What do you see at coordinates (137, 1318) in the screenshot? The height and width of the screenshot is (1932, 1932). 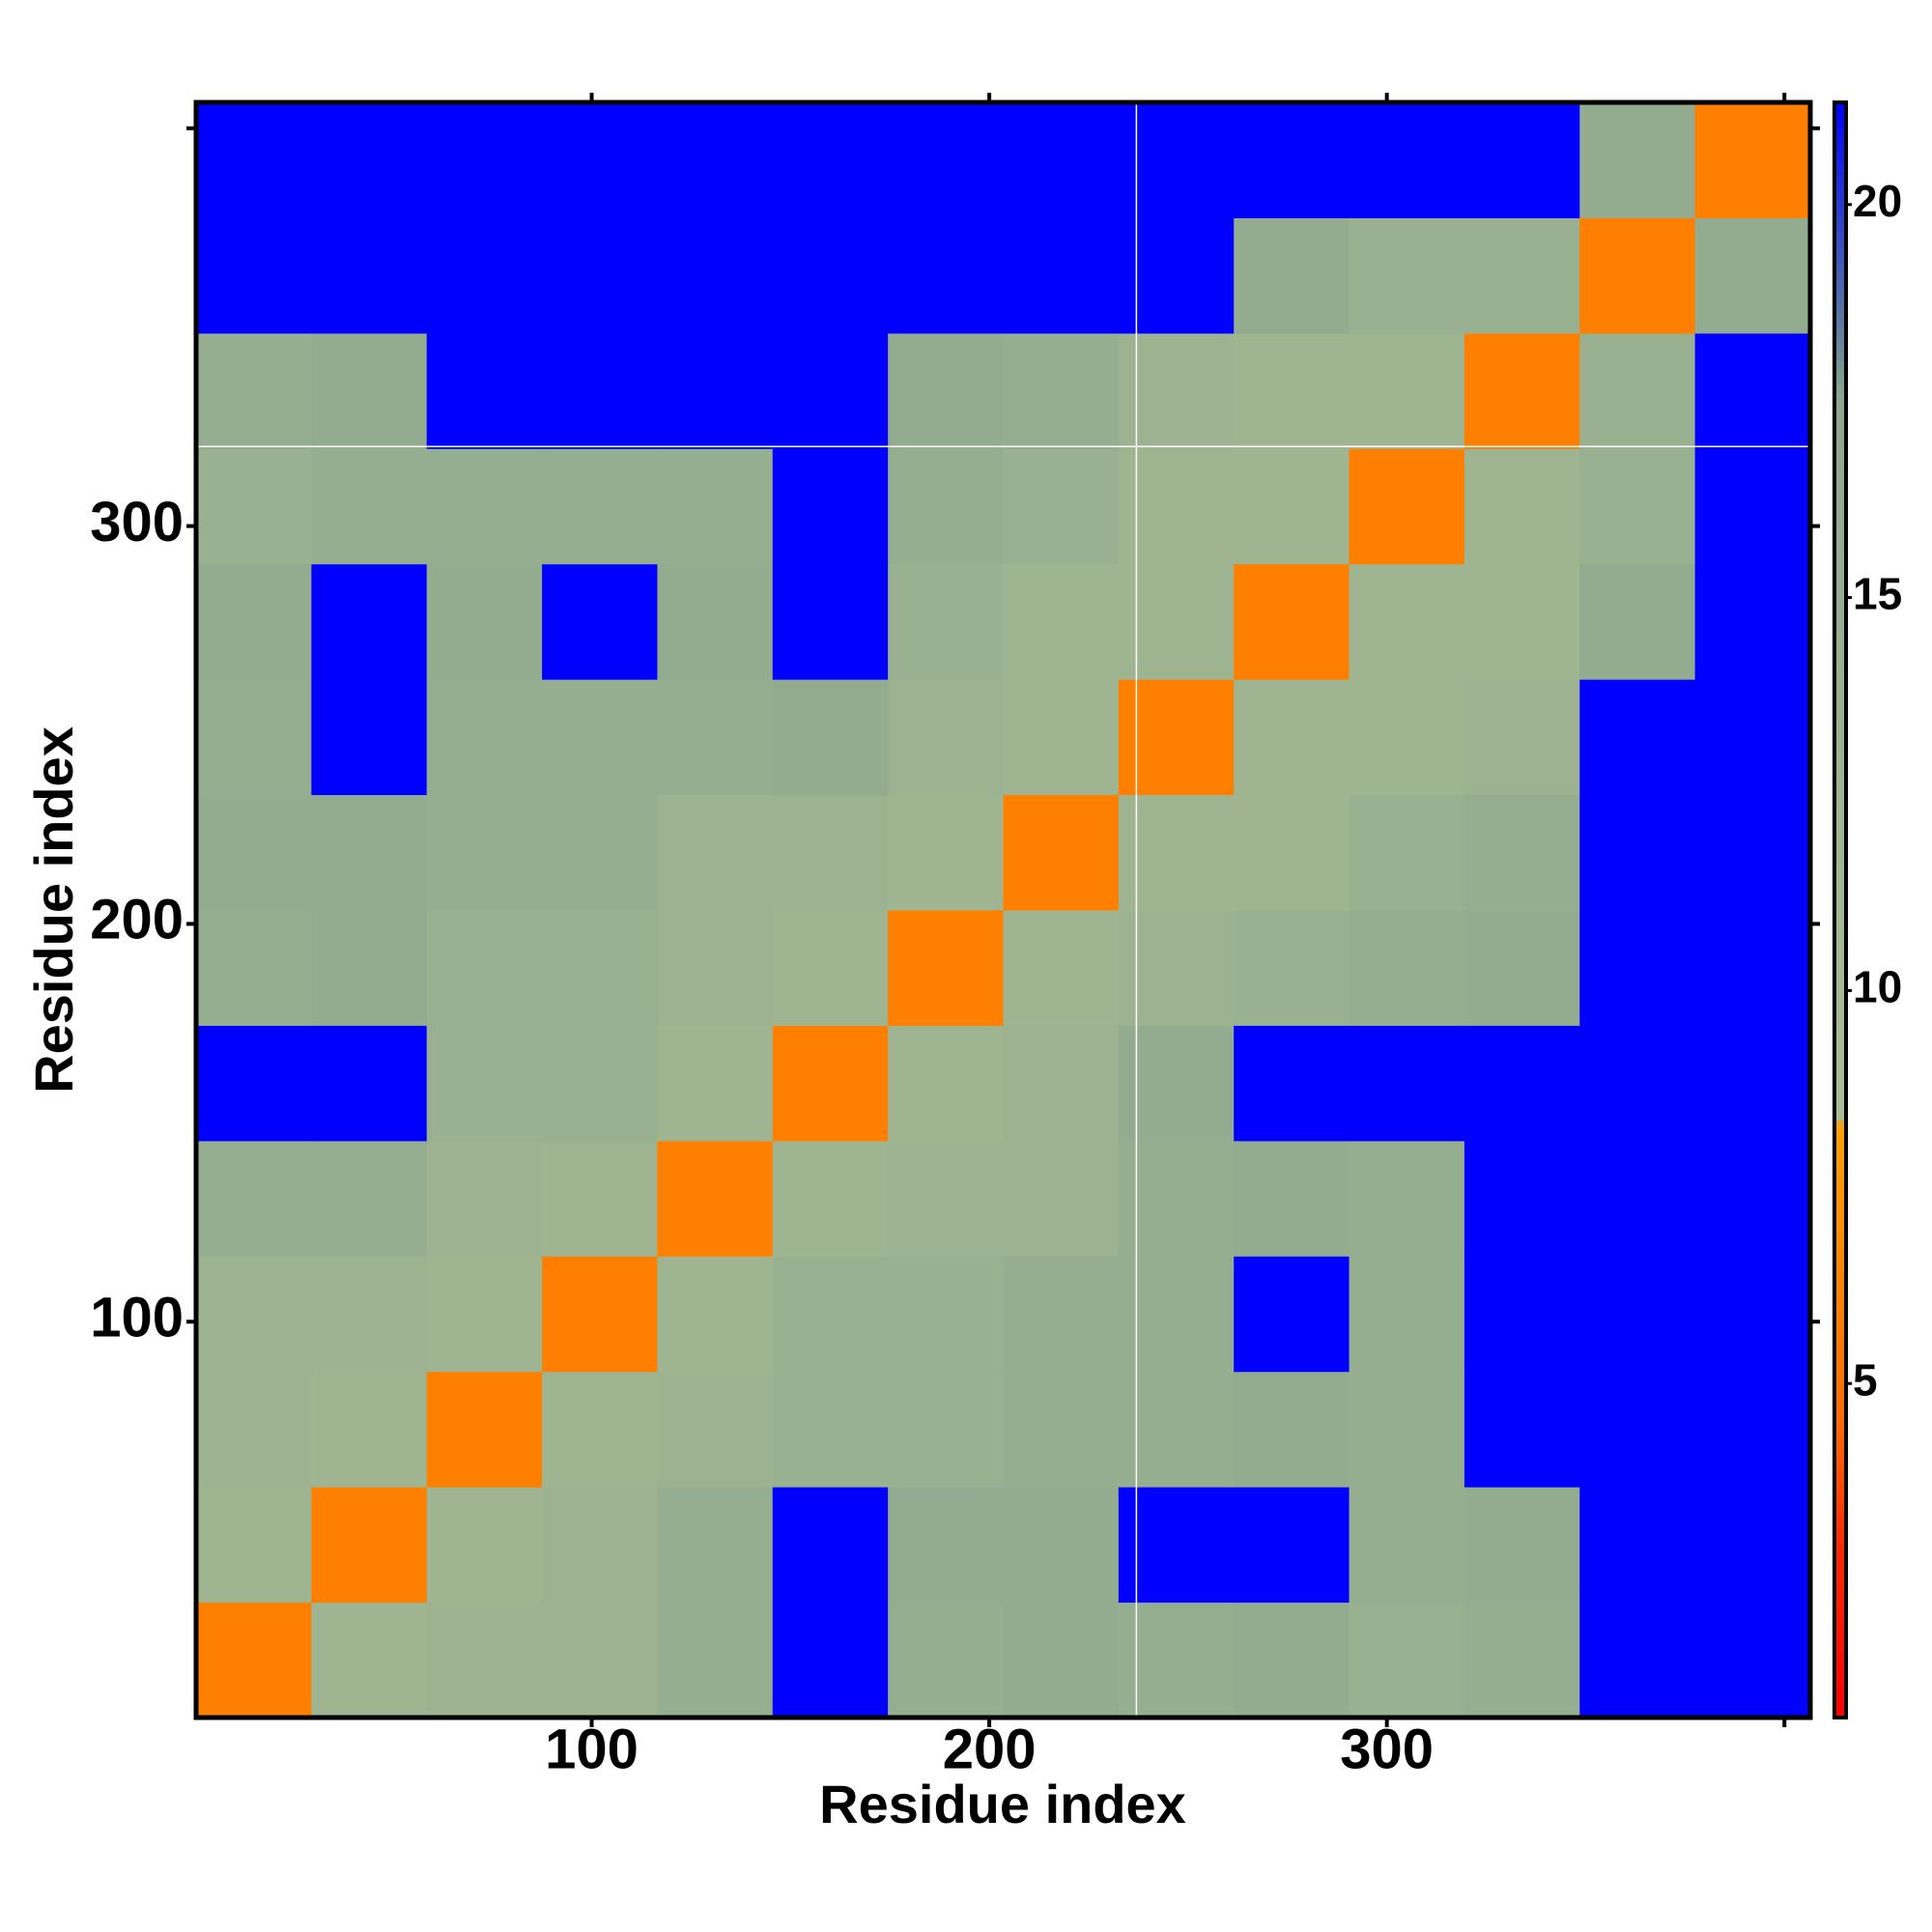 I see `y-tick-label: 100` at bounding box center [137, 1318].